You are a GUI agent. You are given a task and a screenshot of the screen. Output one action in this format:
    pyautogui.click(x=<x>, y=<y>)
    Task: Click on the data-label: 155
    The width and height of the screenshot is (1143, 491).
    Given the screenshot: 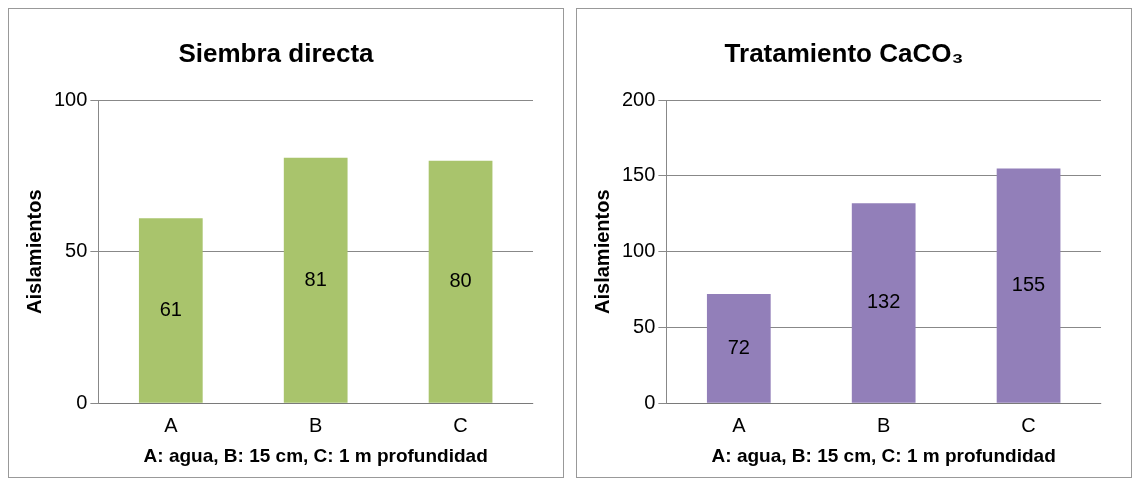 What is the action you would take?
    pyautogui.click(x=1028, y=284)
    